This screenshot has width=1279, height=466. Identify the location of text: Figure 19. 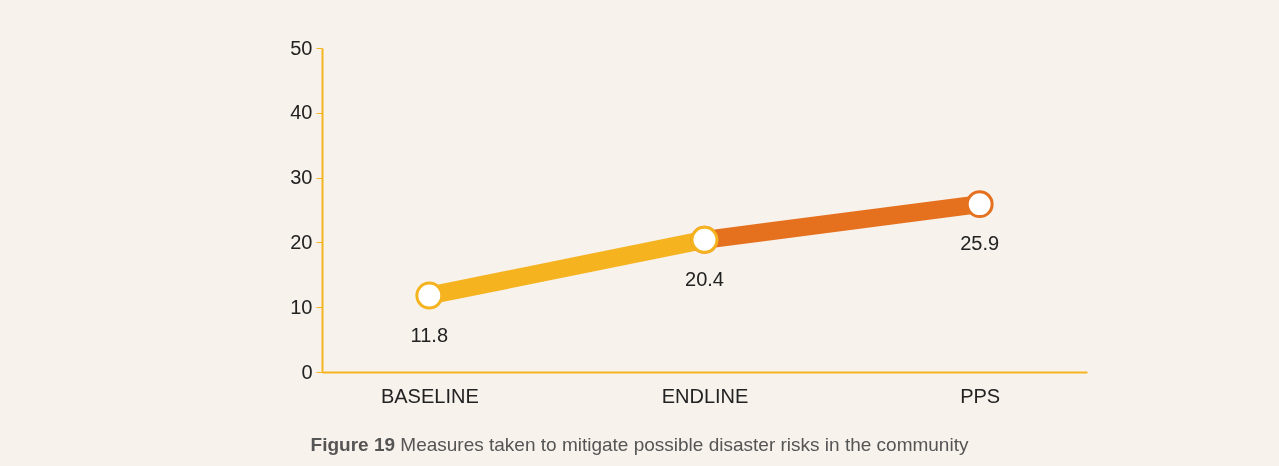
(353, 444).